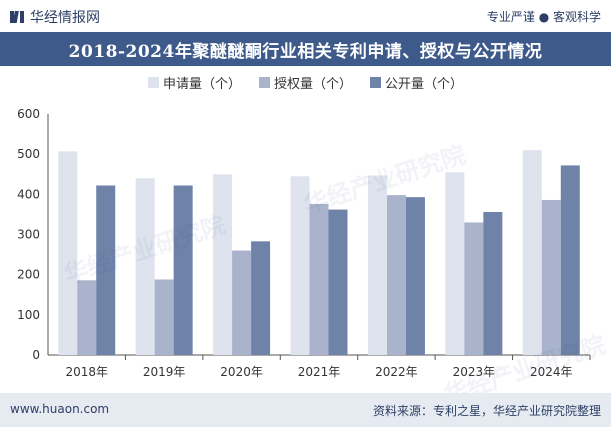 The width and height of the screenshot is (611, 427). I want to click on brand: 华经情报网, so click(55, 17).